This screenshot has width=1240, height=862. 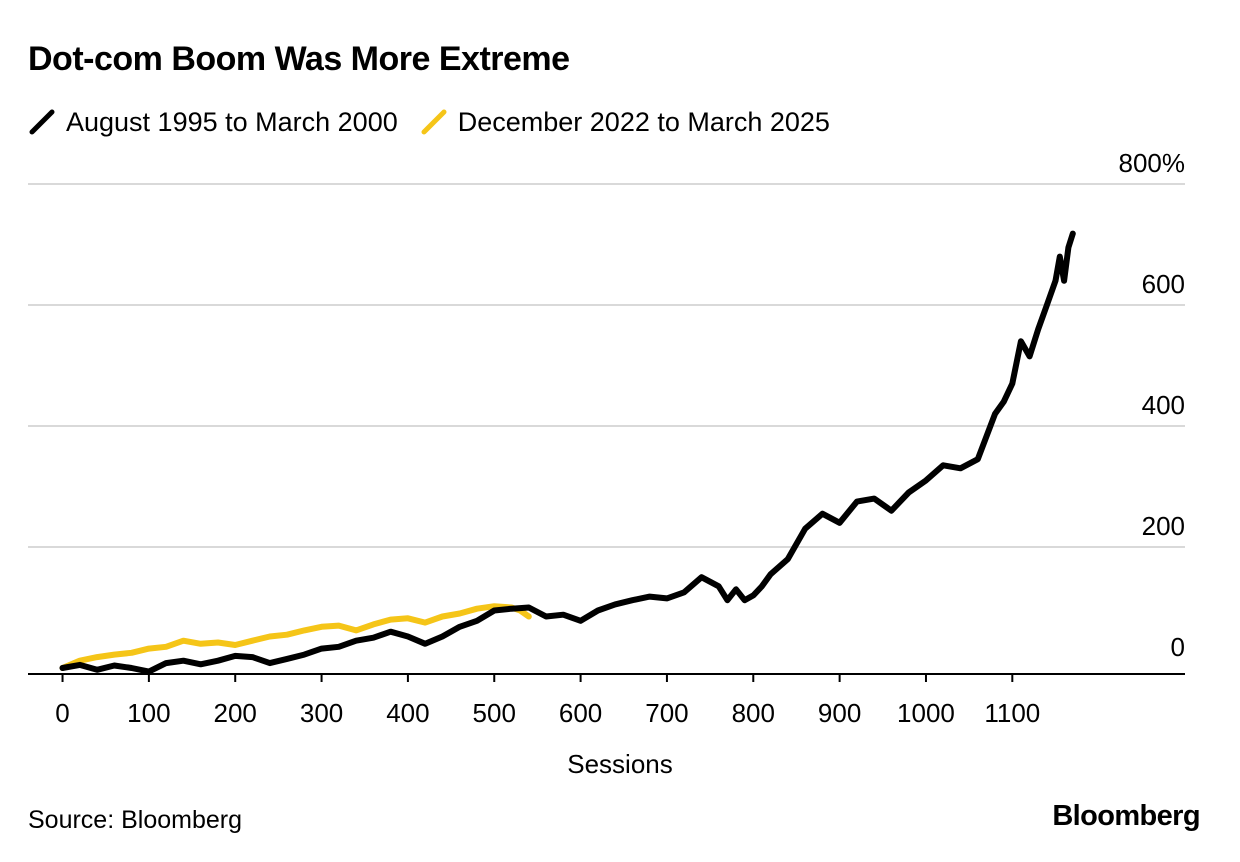 What do you see at coordinates (42, 122) in the screenshot?
I see `legend-swatch-dotcom` at bounding box center [42, 122].